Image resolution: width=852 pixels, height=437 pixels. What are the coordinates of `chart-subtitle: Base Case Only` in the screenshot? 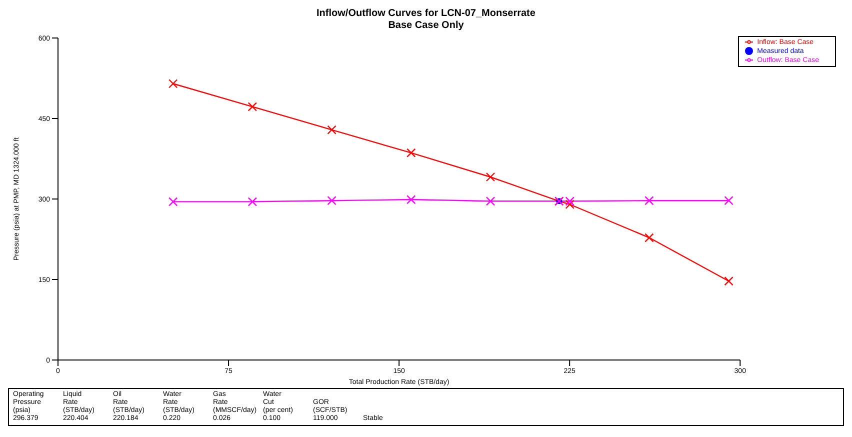 It's located at (426, 26).